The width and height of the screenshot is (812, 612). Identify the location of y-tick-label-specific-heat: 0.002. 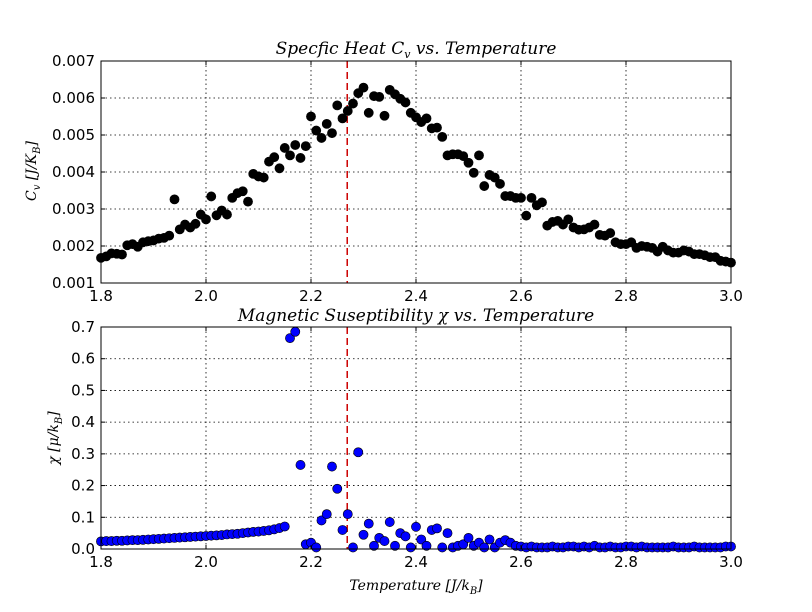
(73, 246).